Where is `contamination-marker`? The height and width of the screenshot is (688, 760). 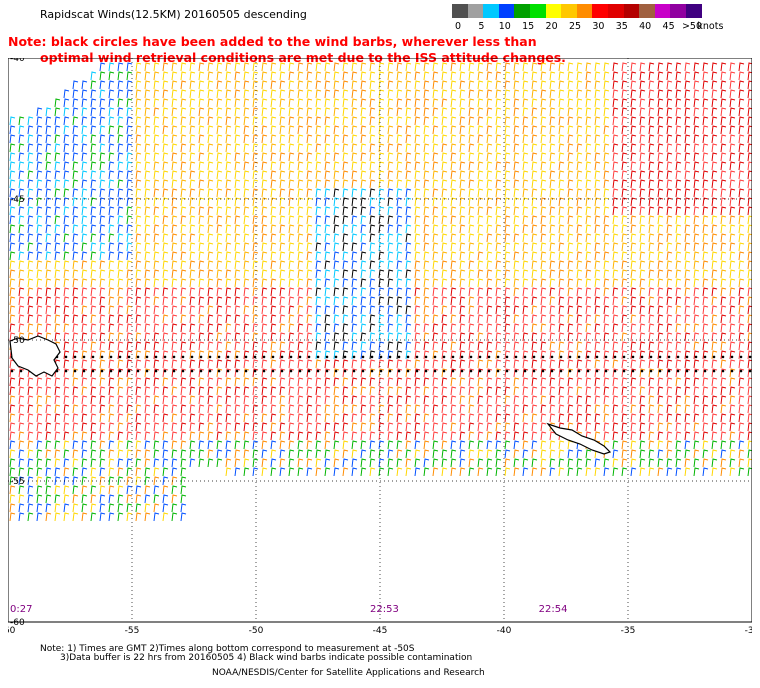
contamination-marker is located at coordinates (444, 371).